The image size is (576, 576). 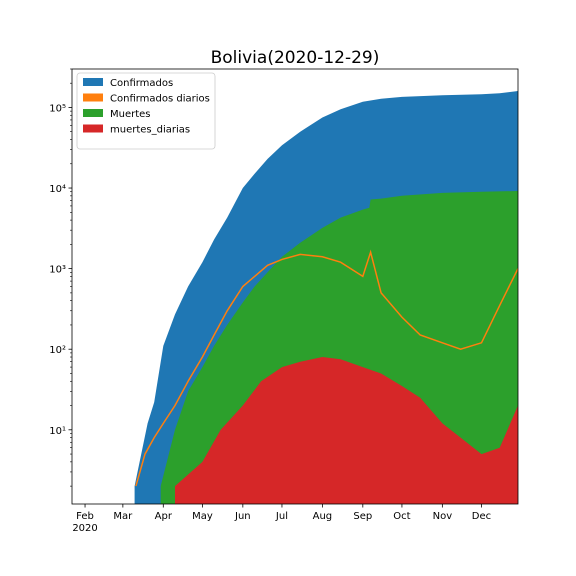 I want to click on legend-box, so click(x=146, y=111).